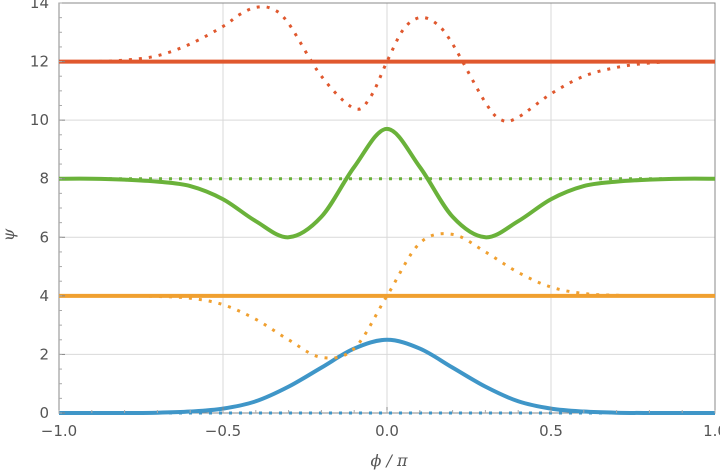  Describe the element at coordinates (551, 431) in the screenshot. I see `x-tick-label: 0.5` at that location.